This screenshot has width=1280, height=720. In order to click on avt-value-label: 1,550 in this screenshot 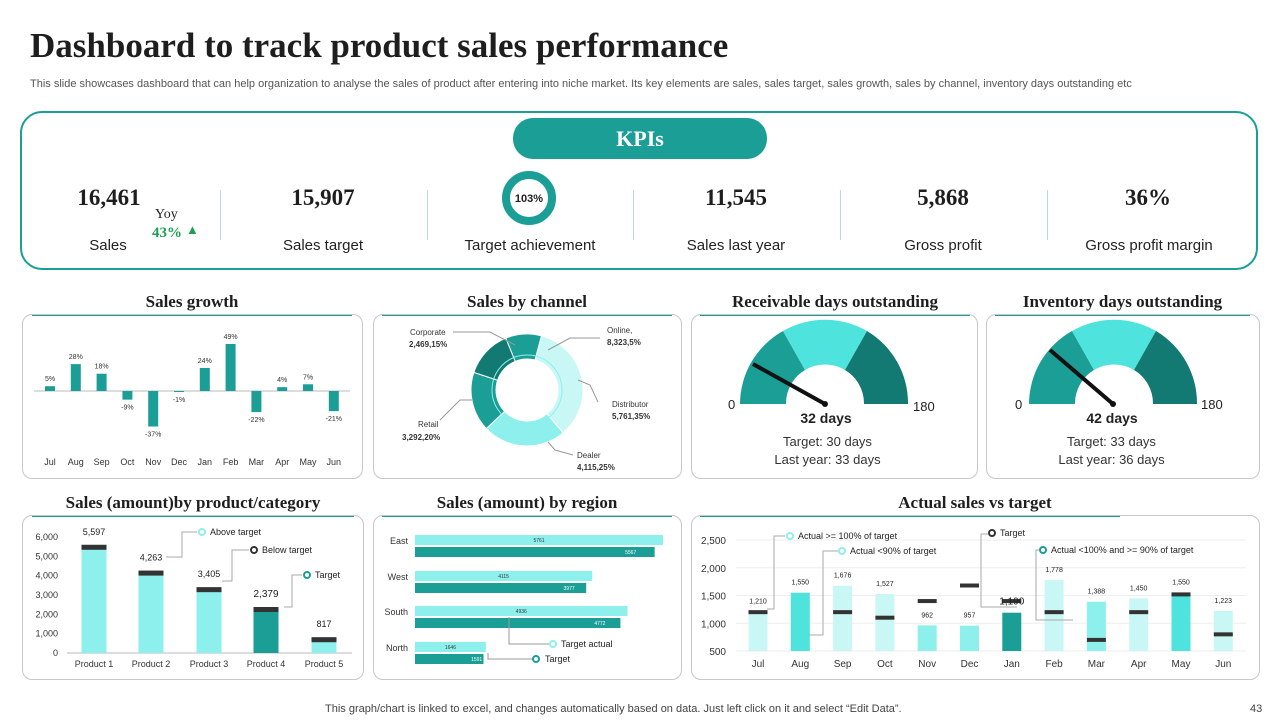, I will do `click(1181, 583)`.